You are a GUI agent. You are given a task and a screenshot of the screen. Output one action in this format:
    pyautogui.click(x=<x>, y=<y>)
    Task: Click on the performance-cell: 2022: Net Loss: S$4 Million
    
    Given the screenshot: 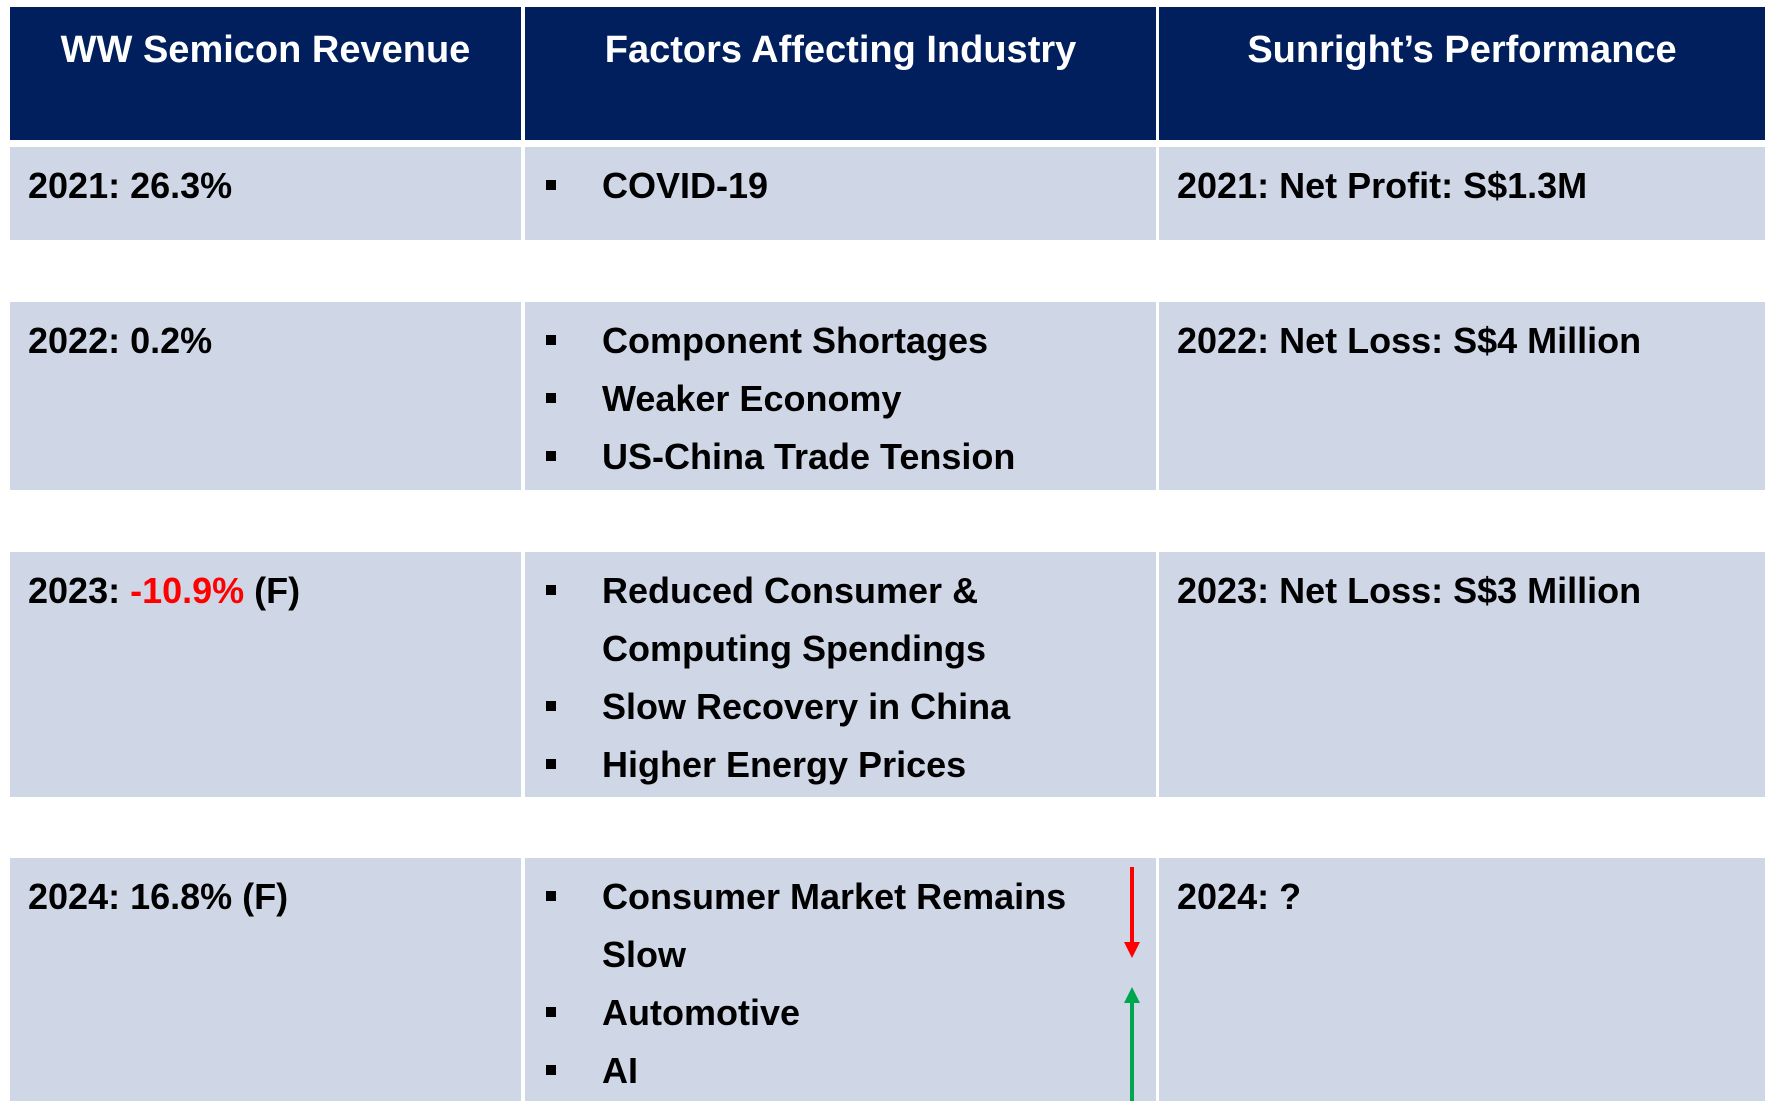 What is the action you would take?
    pyautogui.click(x=1462, y=396)
    